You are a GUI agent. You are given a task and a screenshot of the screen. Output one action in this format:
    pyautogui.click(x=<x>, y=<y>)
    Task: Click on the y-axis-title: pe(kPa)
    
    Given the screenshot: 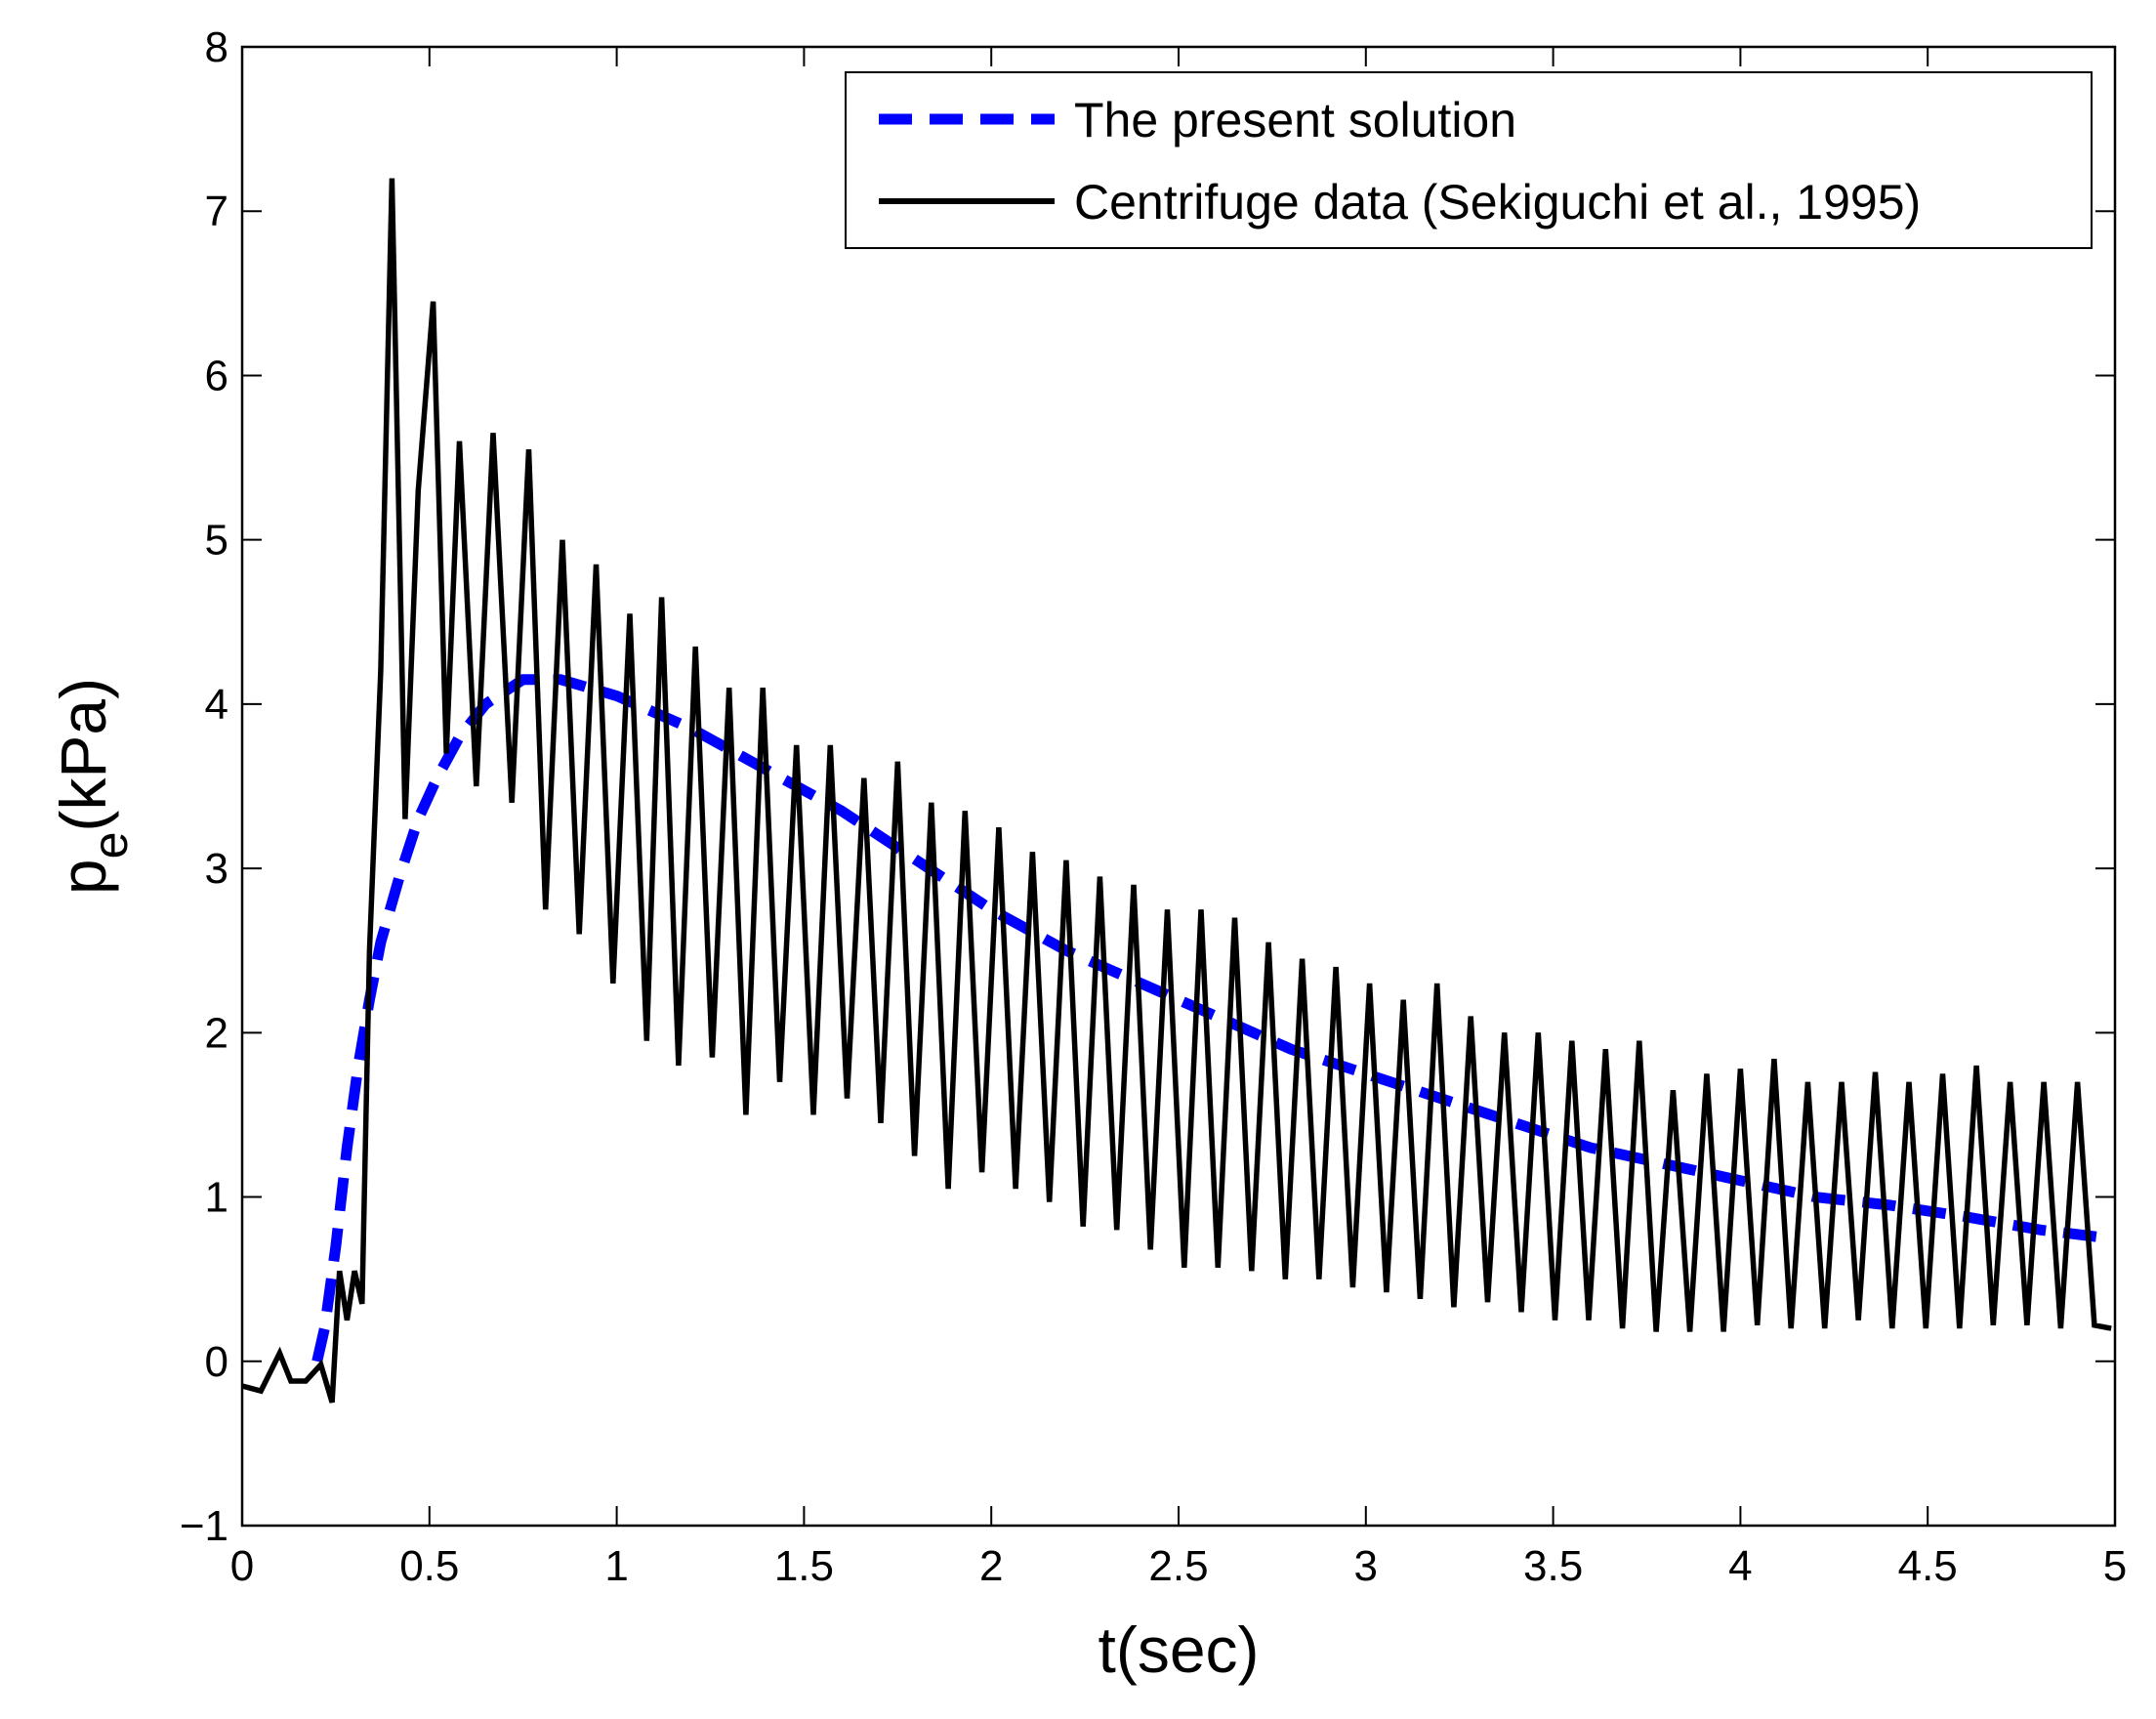 What is the action you would take?
    pyautogui.click(x=93, y=786)
    